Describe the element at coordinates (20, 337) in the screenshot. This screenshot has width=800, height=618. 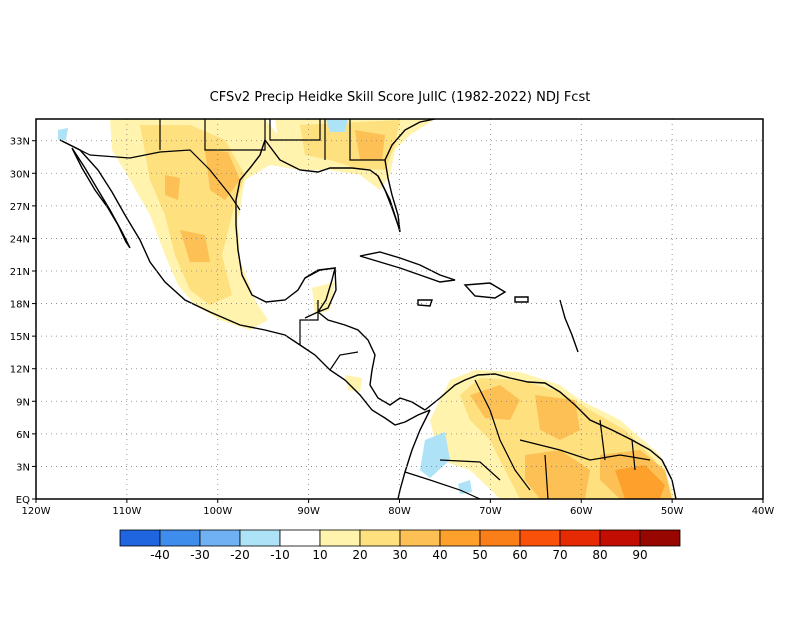
I see `lat-tick-label: 15N` at that location.